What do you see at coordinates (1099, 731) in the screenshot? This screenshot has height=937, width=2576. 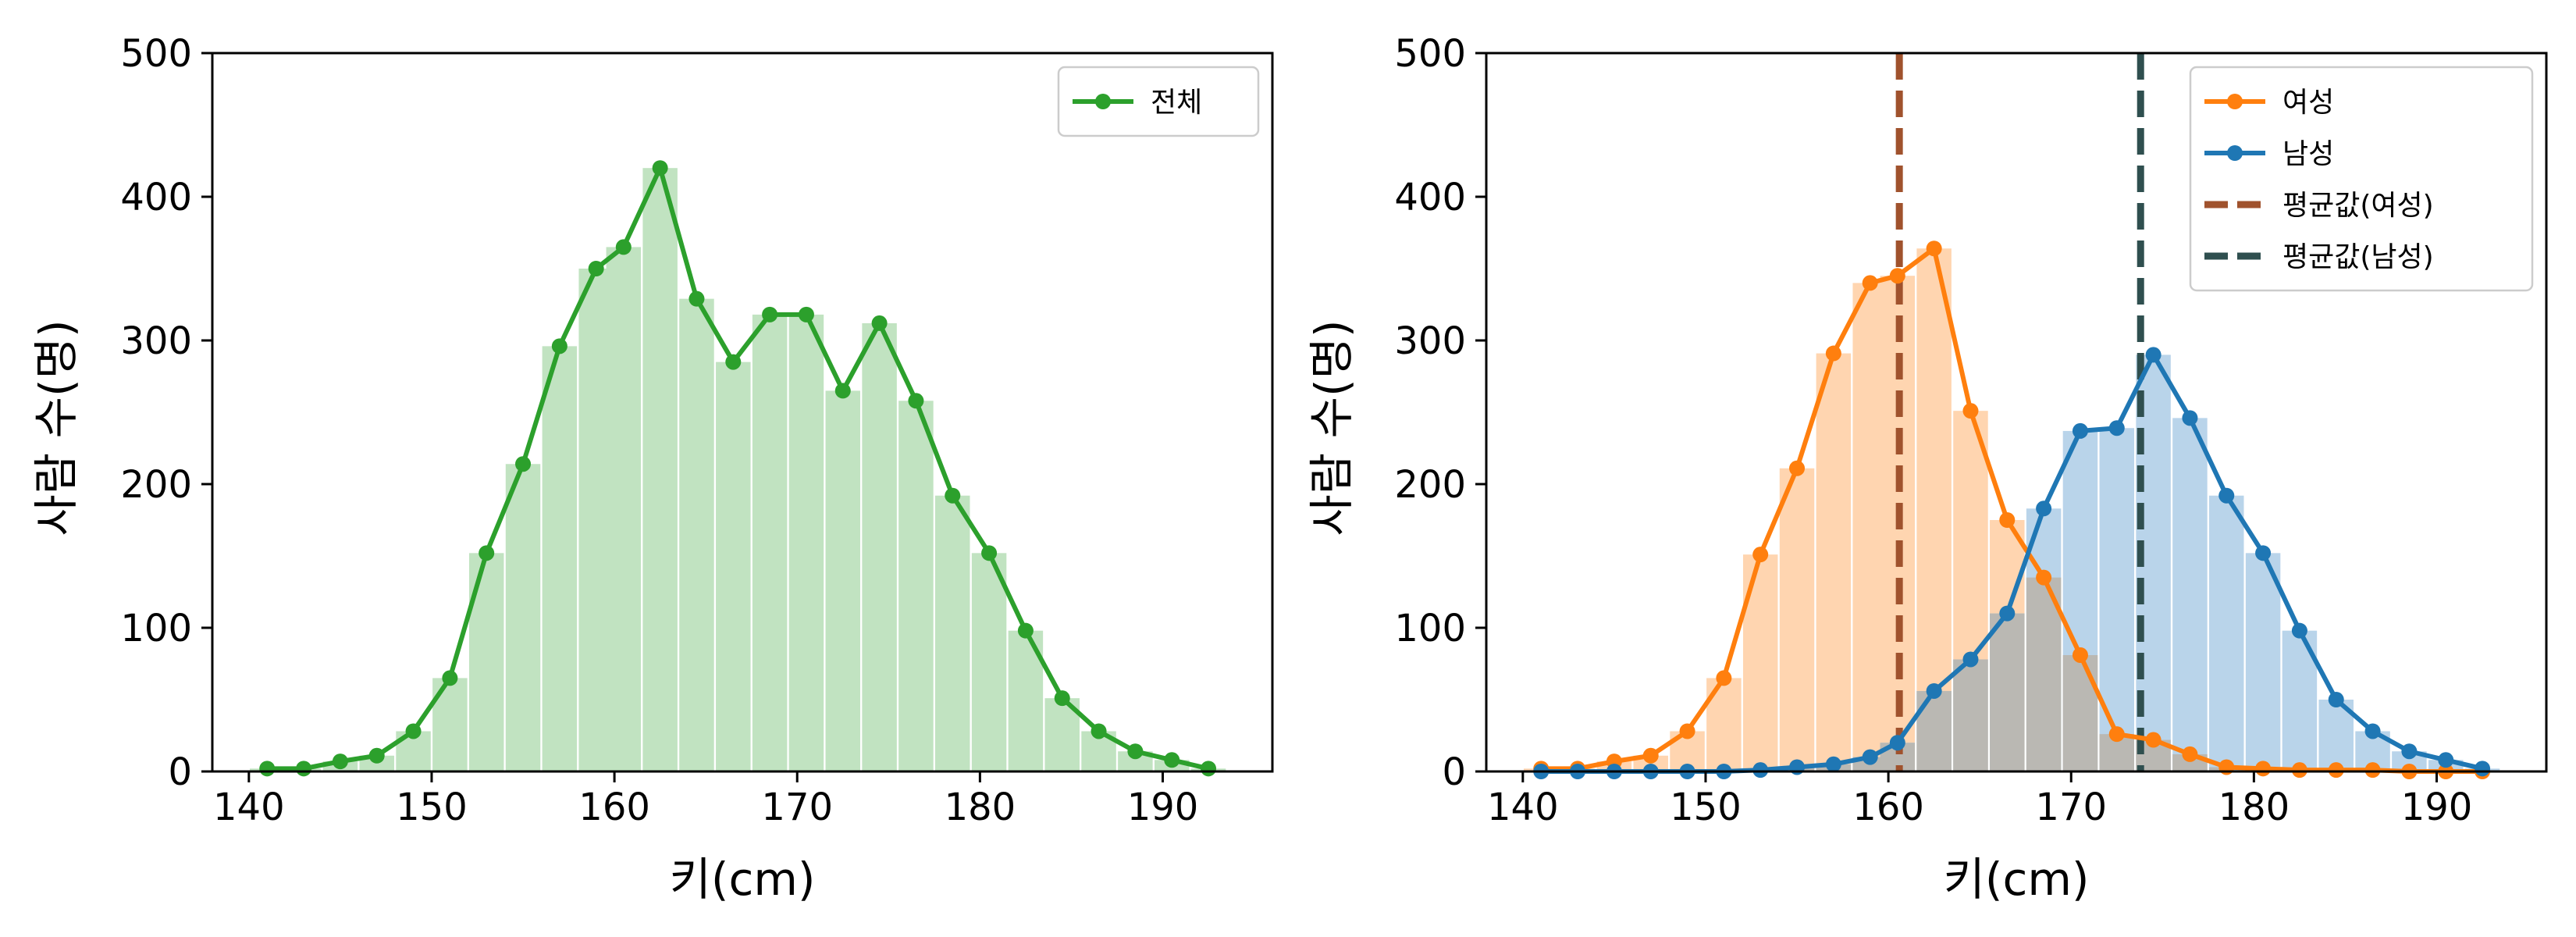 I see `data-point-전체-23` at bounding box center [1099, 731].